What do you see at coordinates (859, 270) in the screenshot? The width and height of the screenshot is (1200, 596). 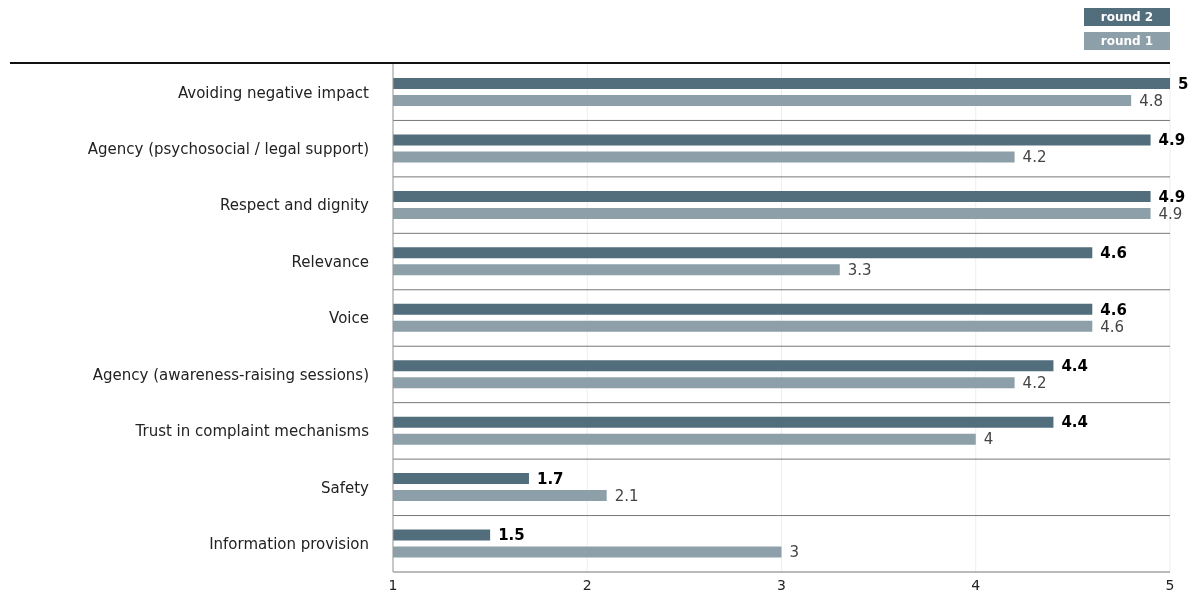 I see `data-label: 3.3` at bounding box center [859, 270].